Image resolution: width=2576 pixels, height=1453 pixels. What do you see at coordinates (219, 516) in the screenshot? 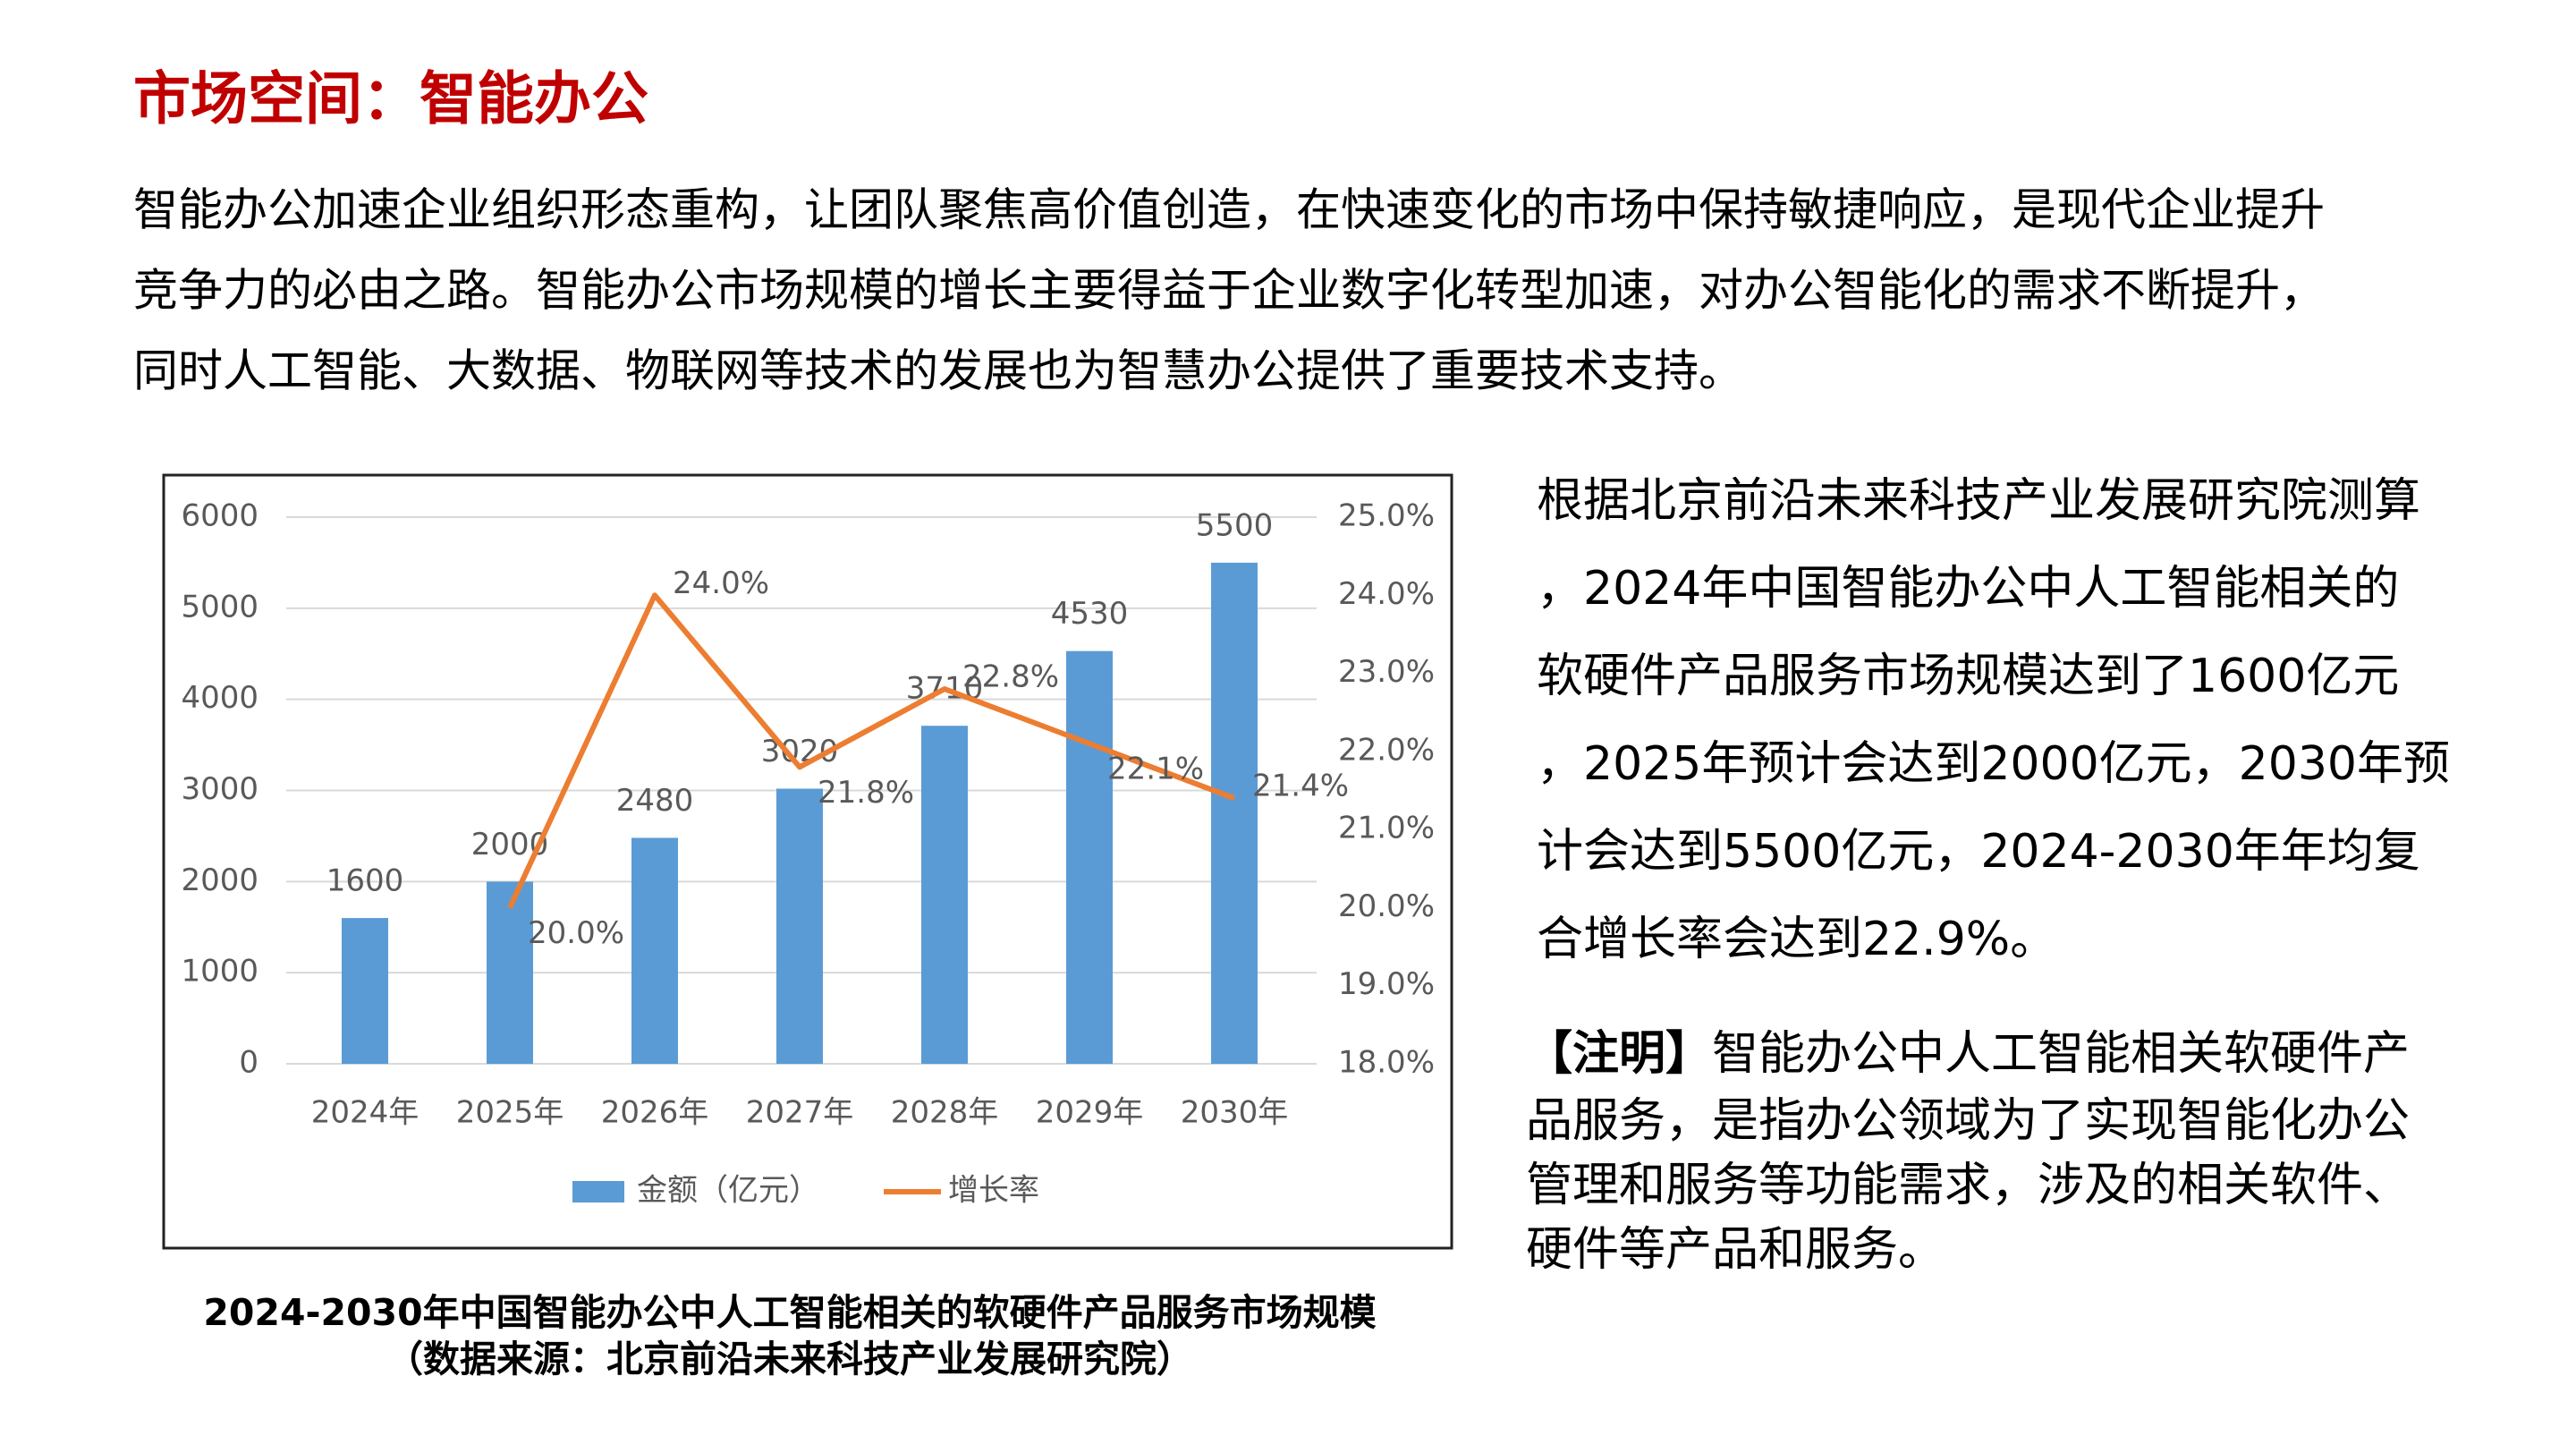
I see `y-tick-label: 6000` at bounding box center [219, 516].